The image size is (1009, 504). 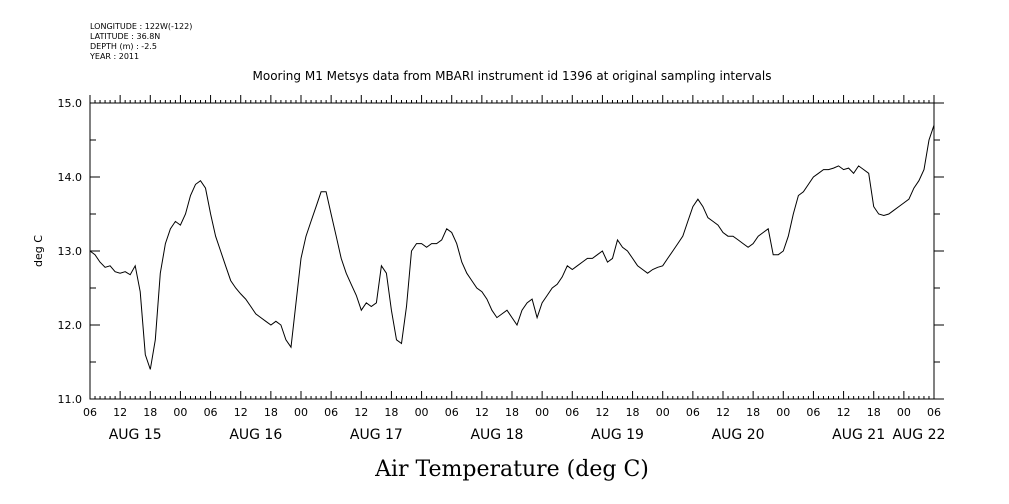 I want to click on x-day-label: AUG 17, so click(x=376, y=435).